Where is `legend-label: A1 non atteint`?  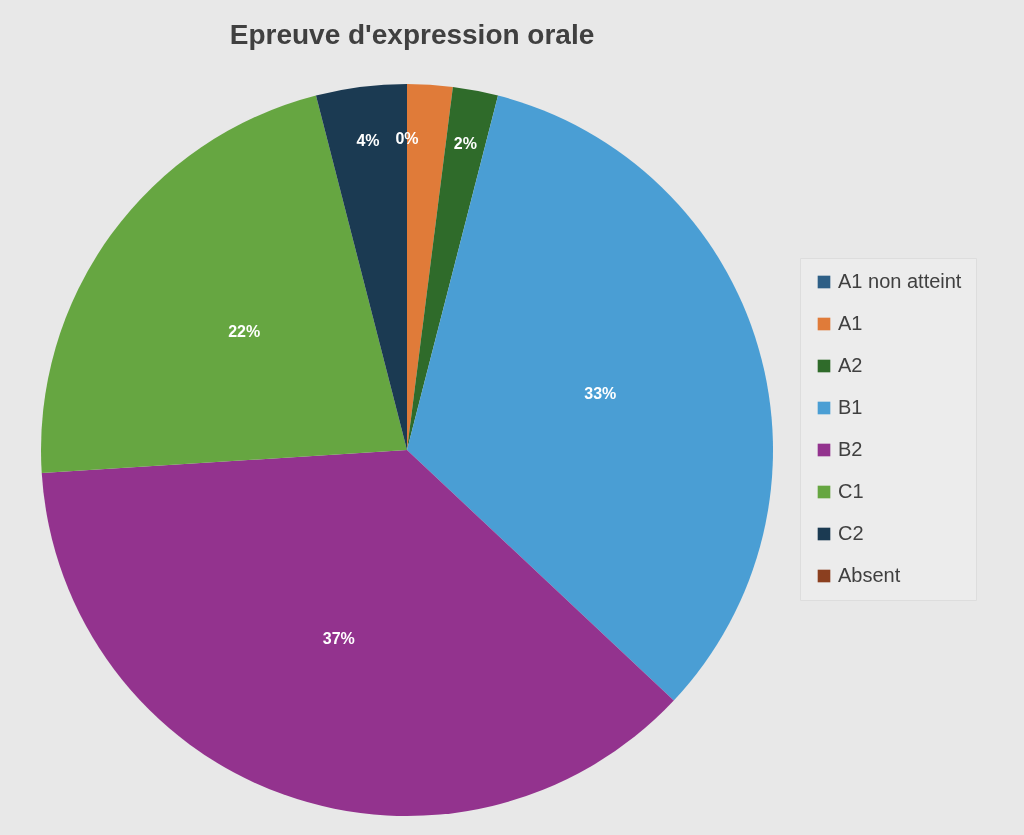
legend-label: A1 non atteint is located at coordinates (900, 281).